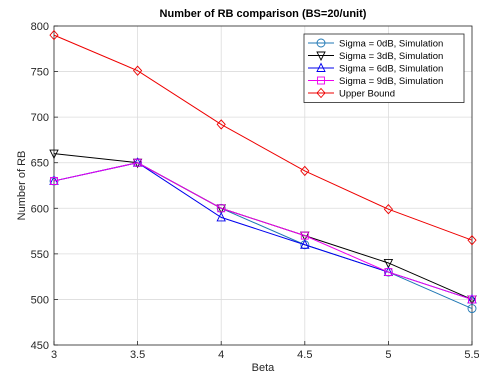 This screenshot has width=479, height=375. What do you see at coordinates (264, 368) in the screenshot?
I see `x-axis-label: Beta` at bounding box center [264, 368].